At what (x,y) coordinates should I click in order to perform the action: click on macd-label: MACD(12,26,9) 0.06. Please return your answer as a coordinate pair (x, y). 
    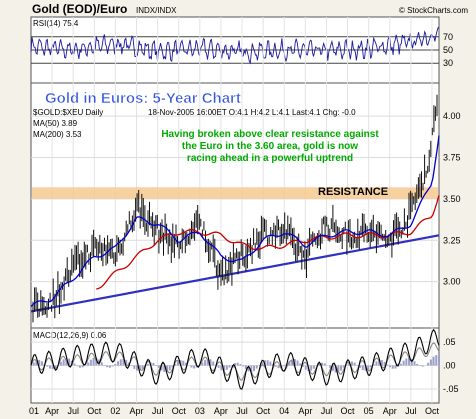
    Looking at the image, I should click on (70, 335).